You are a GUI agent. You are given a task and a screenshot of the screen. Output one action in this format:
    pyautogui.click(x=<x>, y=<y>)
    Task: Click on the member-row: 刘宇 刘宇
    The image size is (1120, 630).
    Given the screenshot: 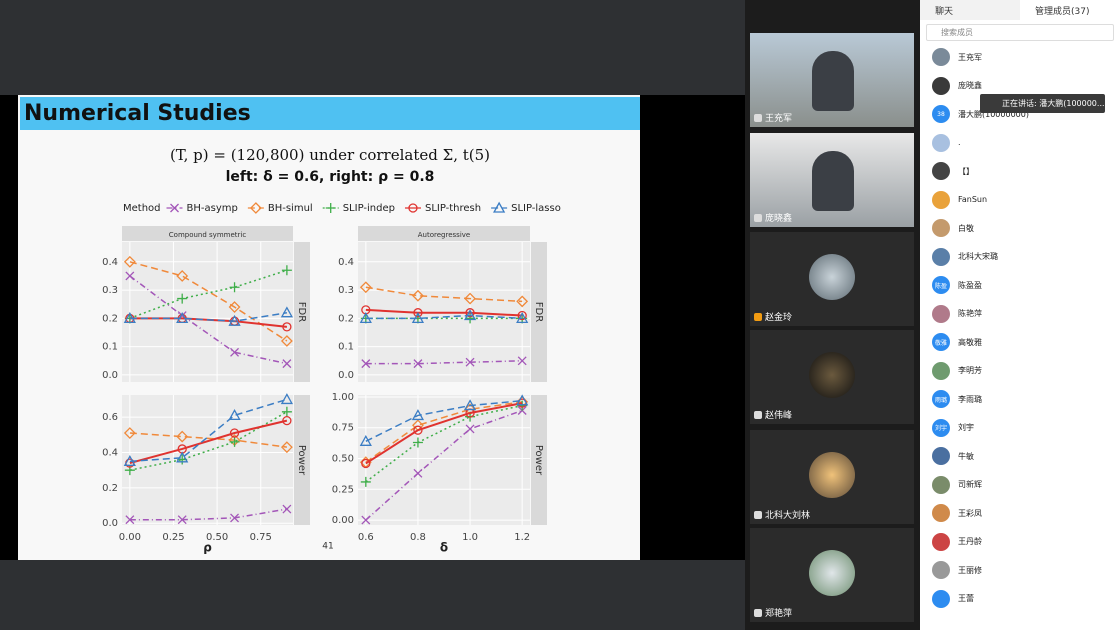 What is the action you would take?
    pyautogui.click(x=953, y=428)
    